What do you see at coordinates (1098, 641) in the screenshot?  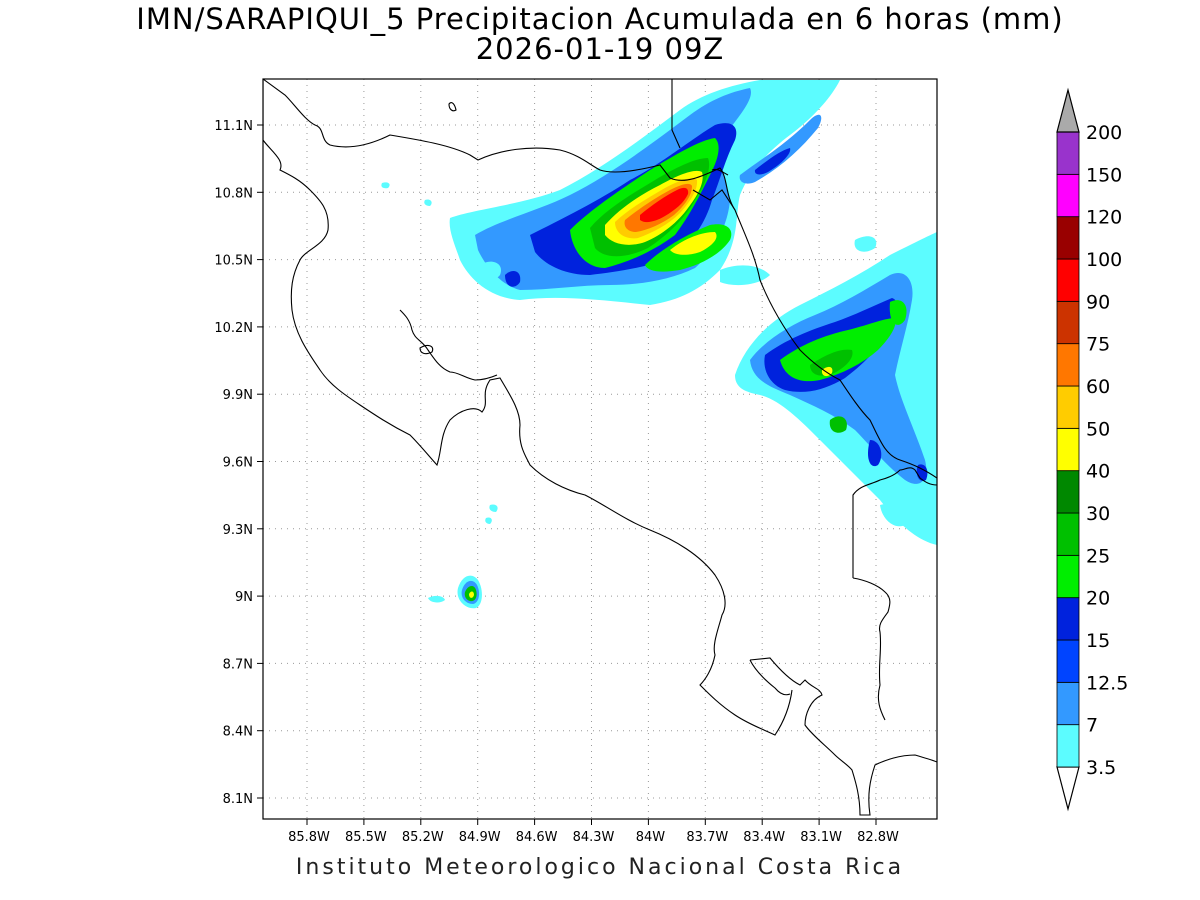 I see `colorbar-level-label: 15` at bounding box center [1098, 641].